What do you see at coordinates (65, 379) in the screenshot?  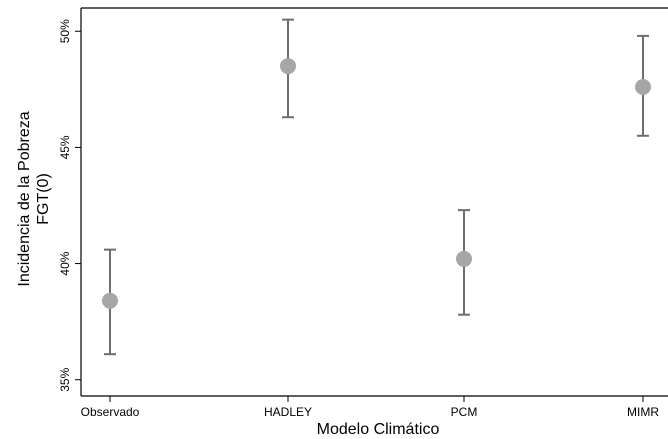 I see `y-tick-label: 35%` at bounding box center [65, 379].